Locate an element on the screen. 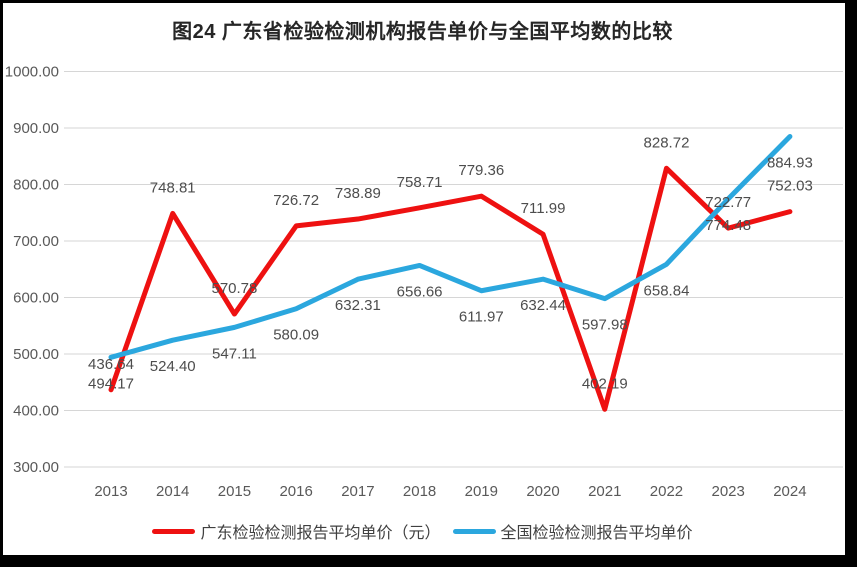 The width and height of the screenshot is (857, 567). y-axis-tick-label: 300.00 is located at coordinates (36, 467).